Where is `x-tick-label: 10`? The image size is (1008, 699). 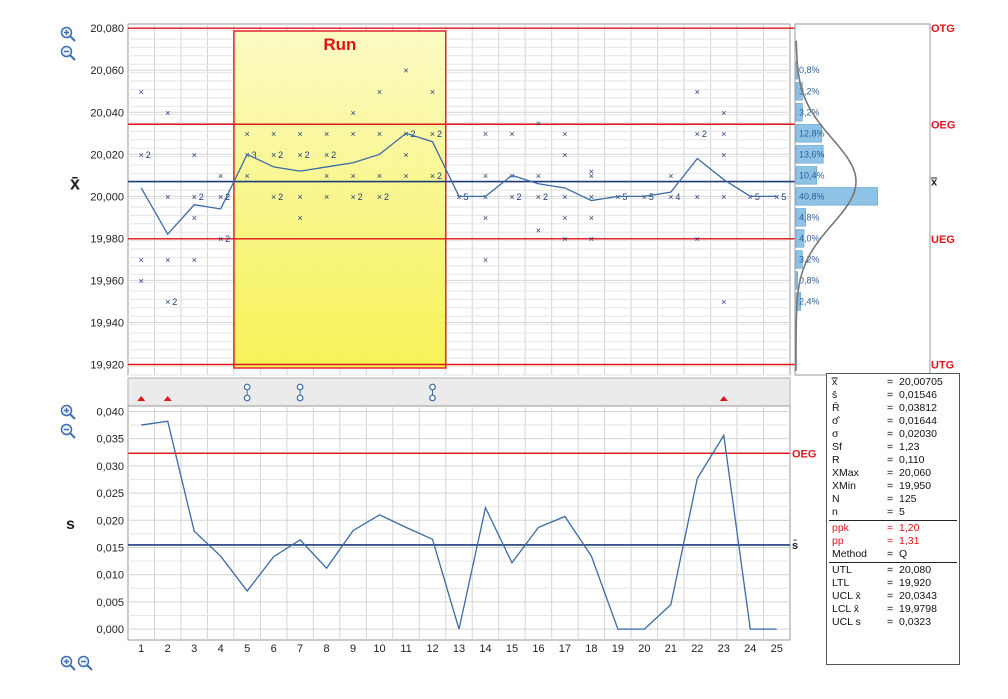
x-tick-label: 10 is located at coordinates (379, 649).